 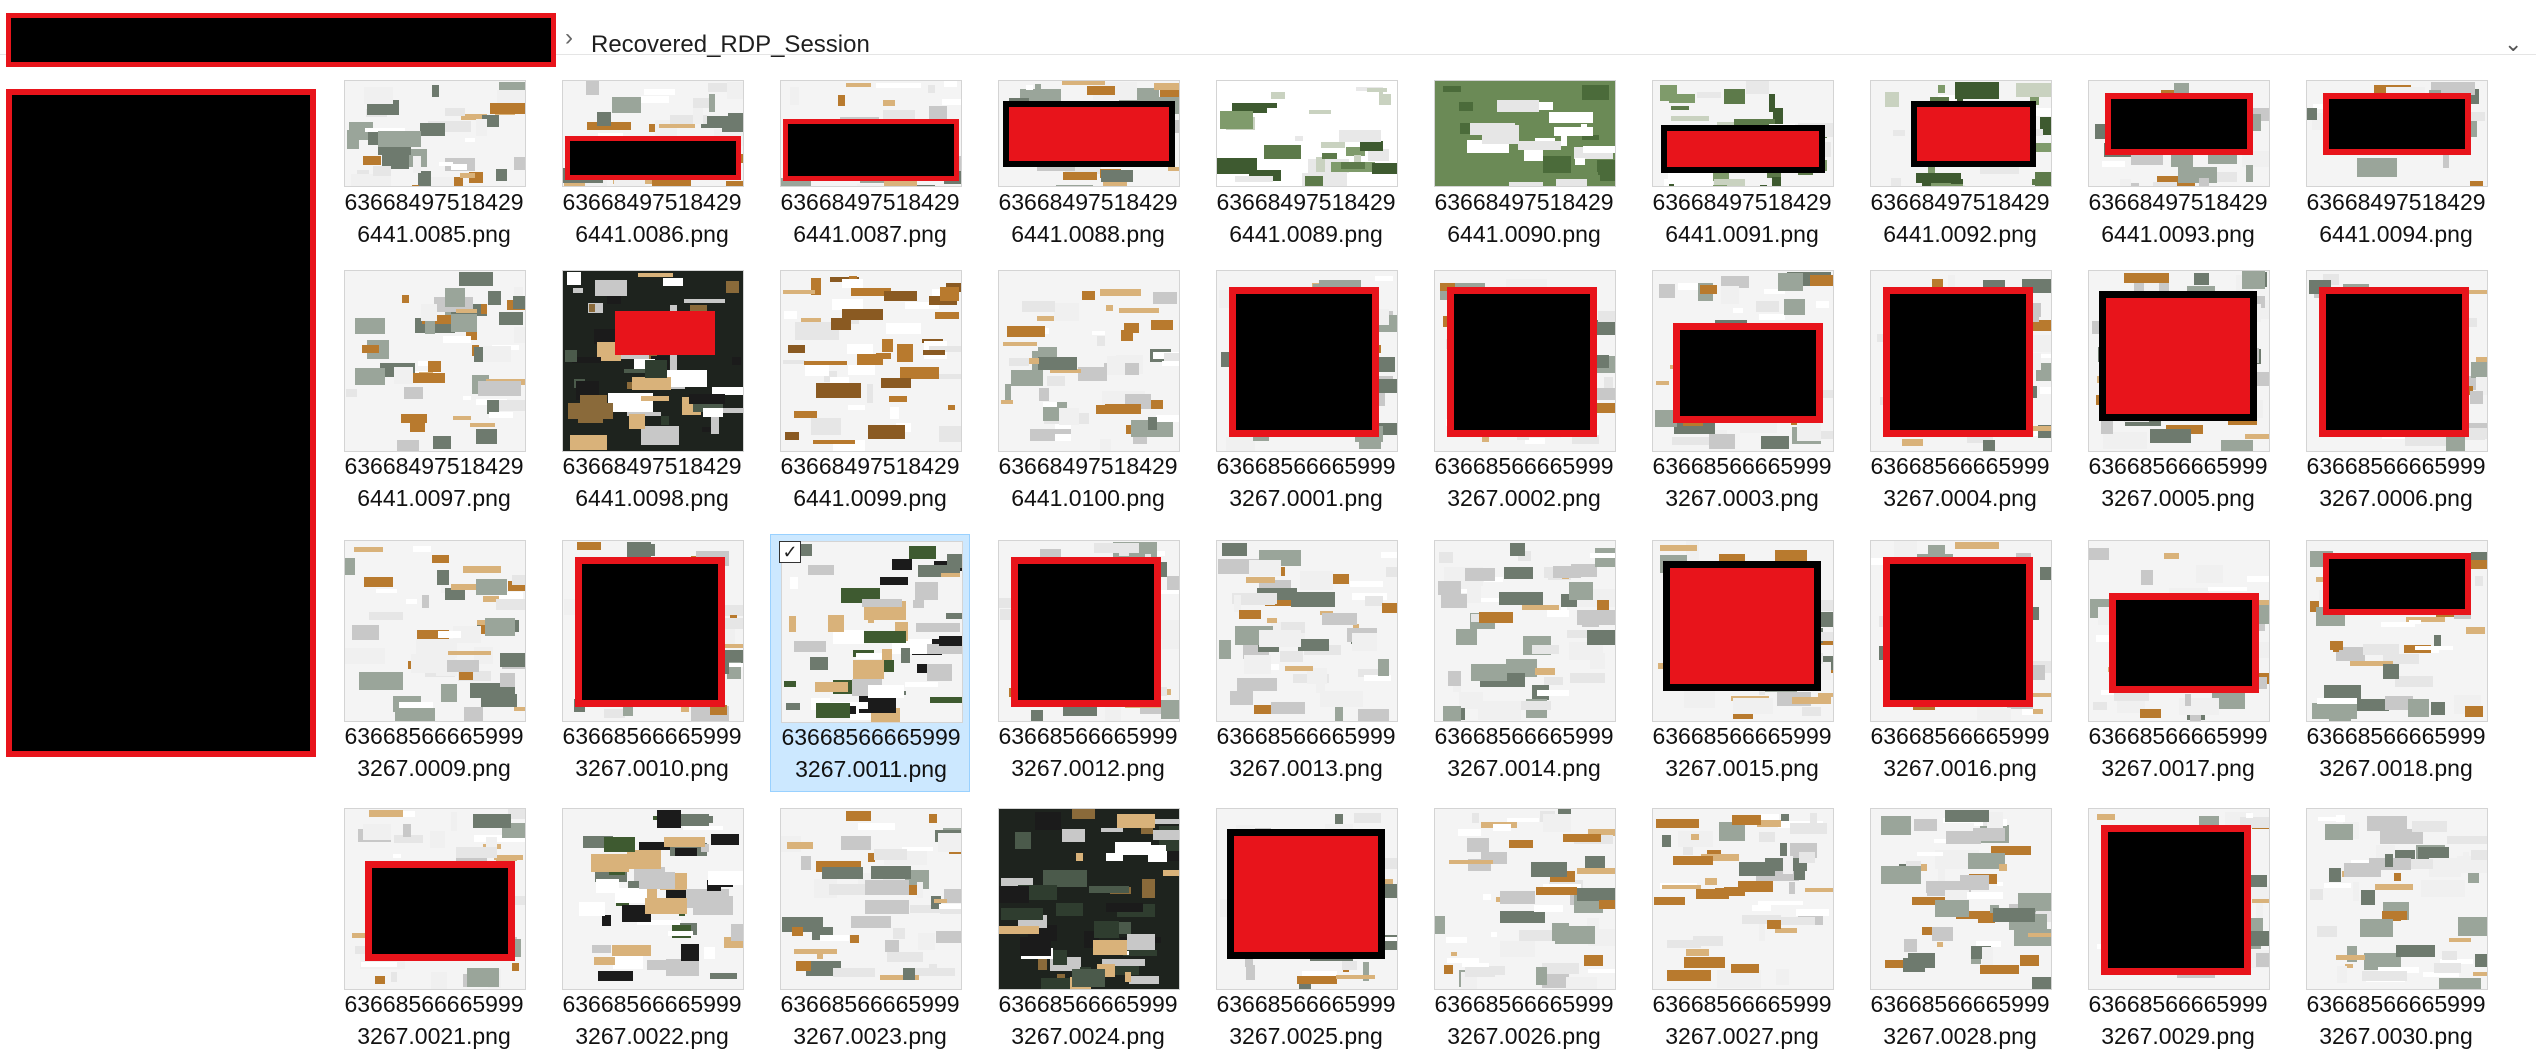 I want to click on file-item: 63668566665999 3267.0015.png, so click(x=1742, y=663).